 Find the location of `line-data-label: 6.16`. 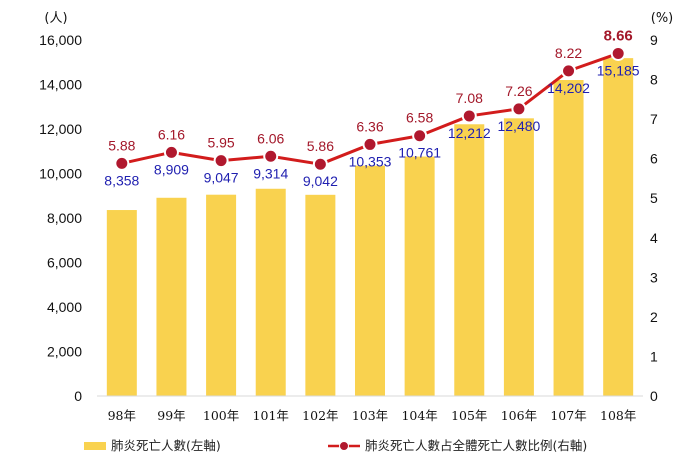

line-data-label: 6.16 is located at coordinates (171, 134).